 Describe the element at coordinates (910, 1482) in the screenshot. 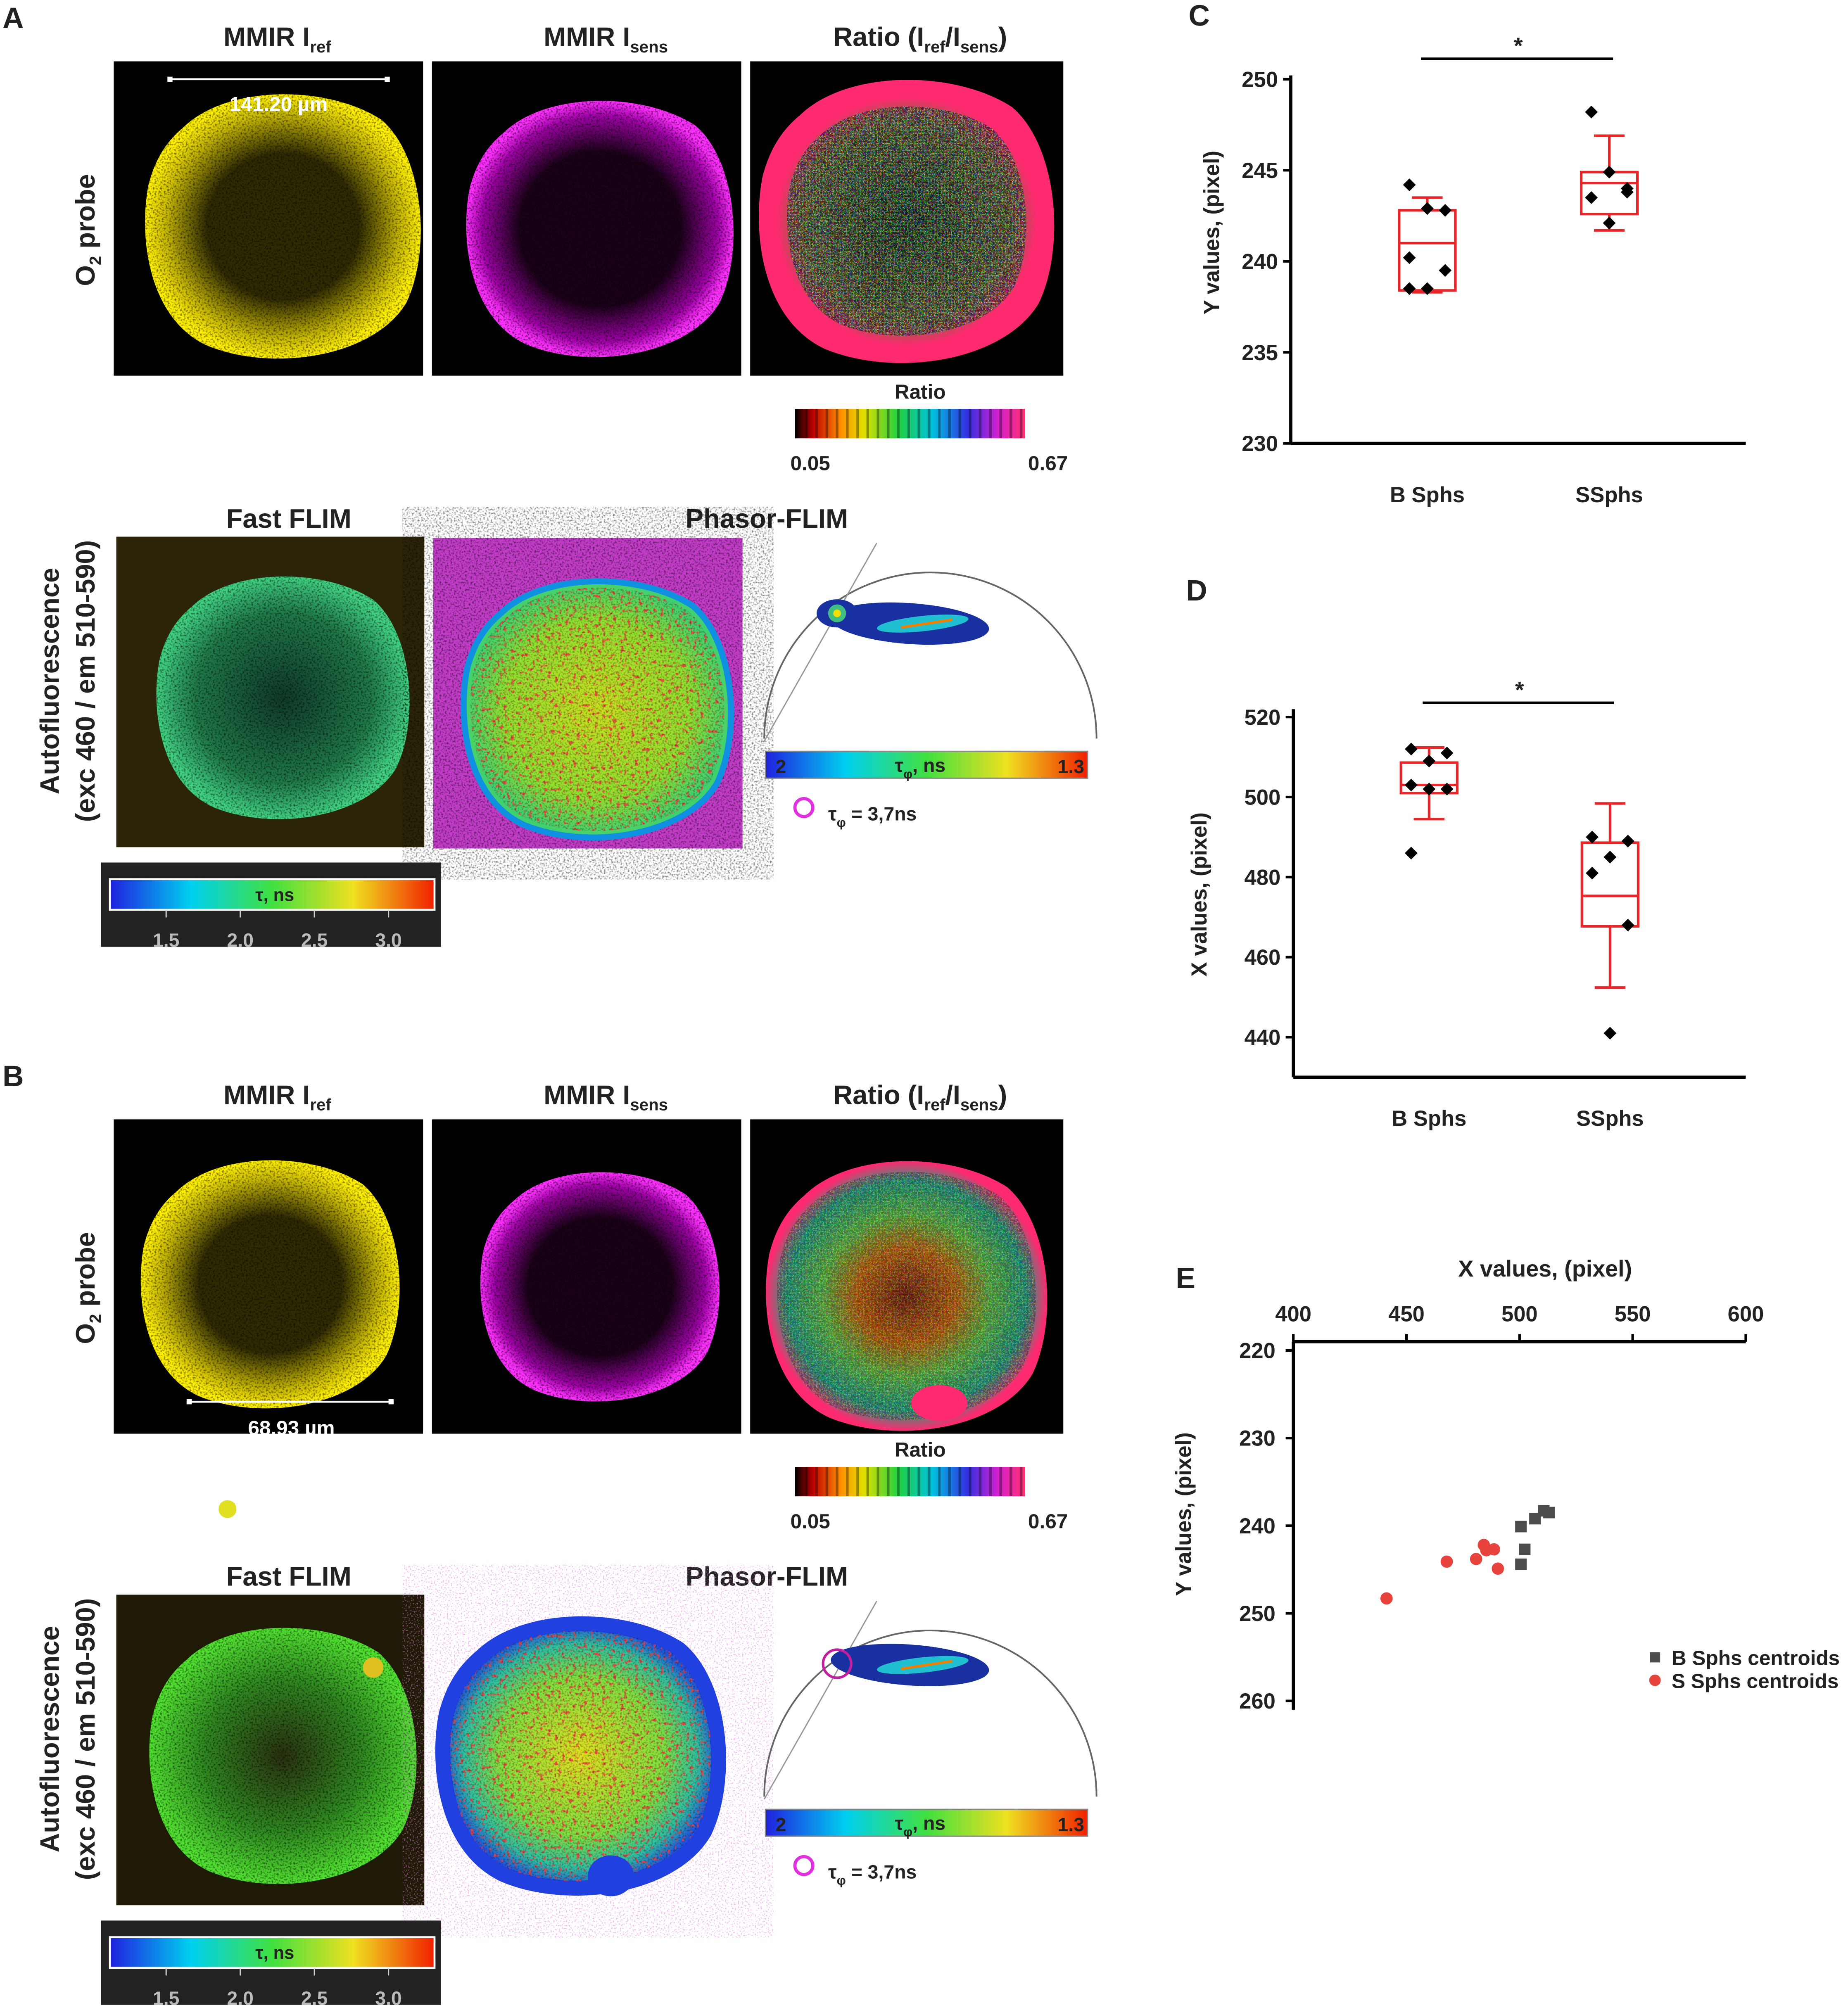

I see `colorbar-stripes` at that location.